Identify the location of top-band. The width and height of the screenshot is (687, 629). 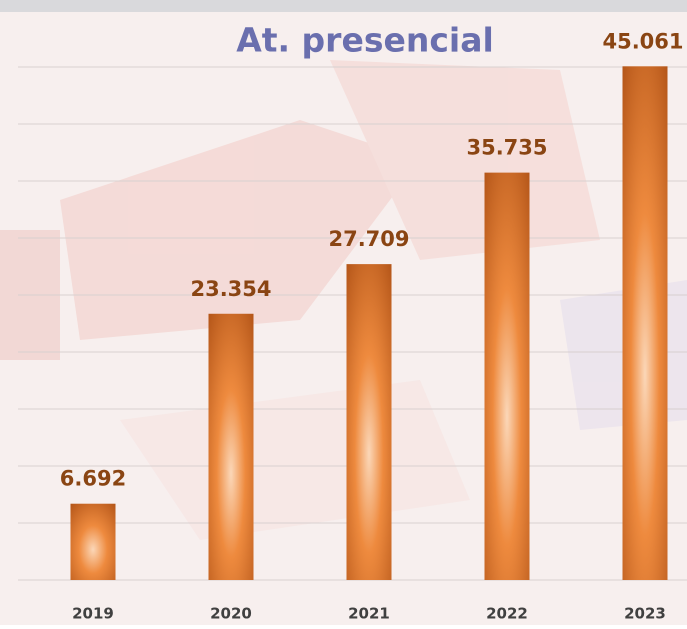
(343, 6).